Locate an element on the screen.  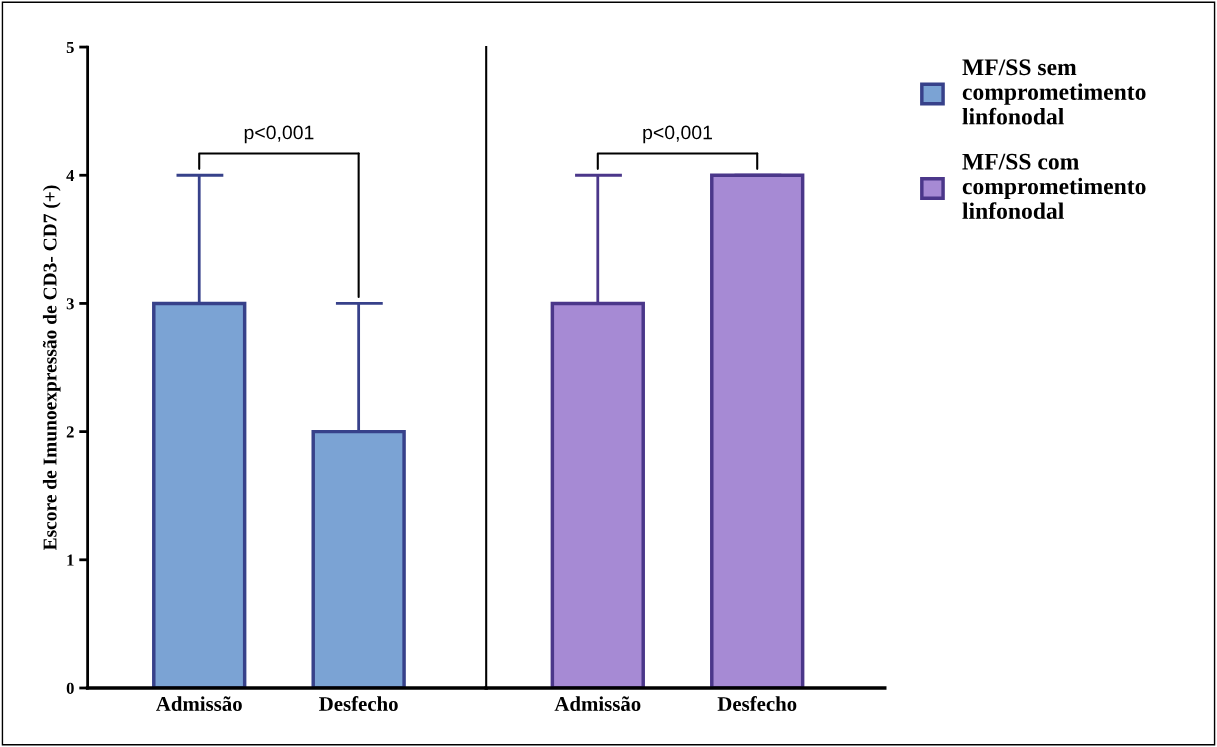
y-tick-label: 0 is located at coordinates (70, 688).